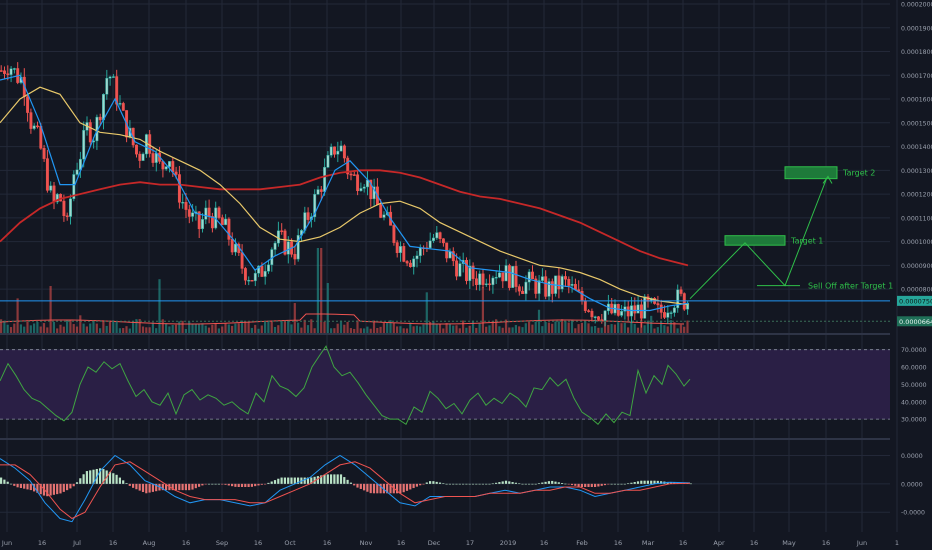 The width and height of the screenshot is (932, 550). I want to click on trade-annotations: Target 2 Target 1 Sell Off after Target 1, so click(791, 233).